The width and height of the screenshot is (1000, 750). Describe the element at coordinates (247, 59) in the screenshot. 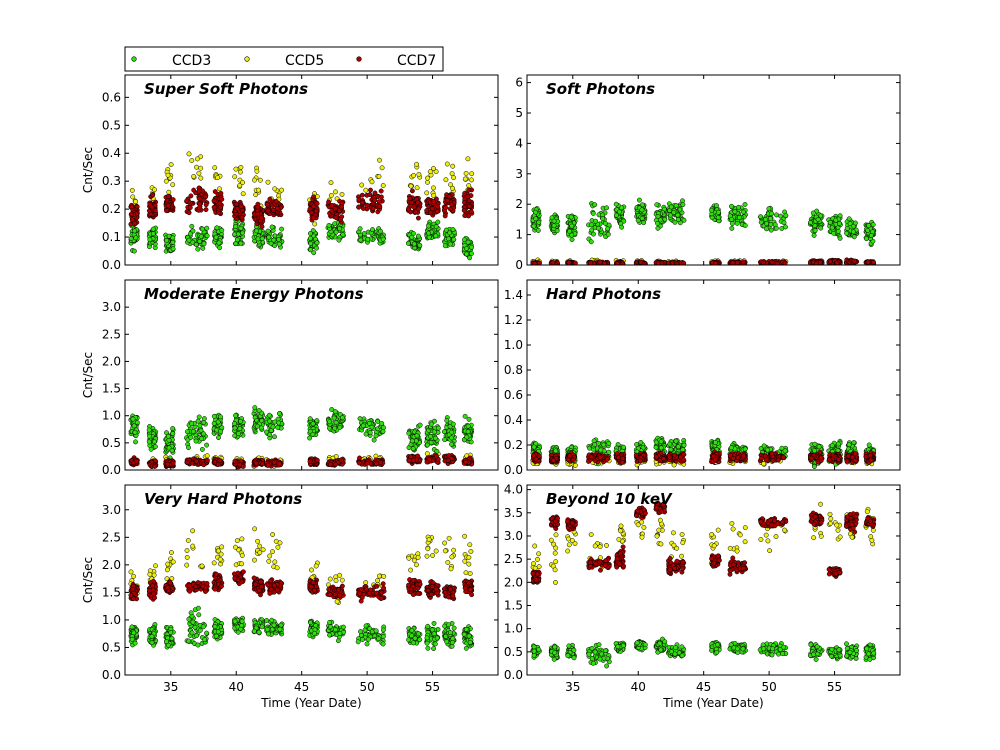

I see `legend-marker-ccd5` at that location.